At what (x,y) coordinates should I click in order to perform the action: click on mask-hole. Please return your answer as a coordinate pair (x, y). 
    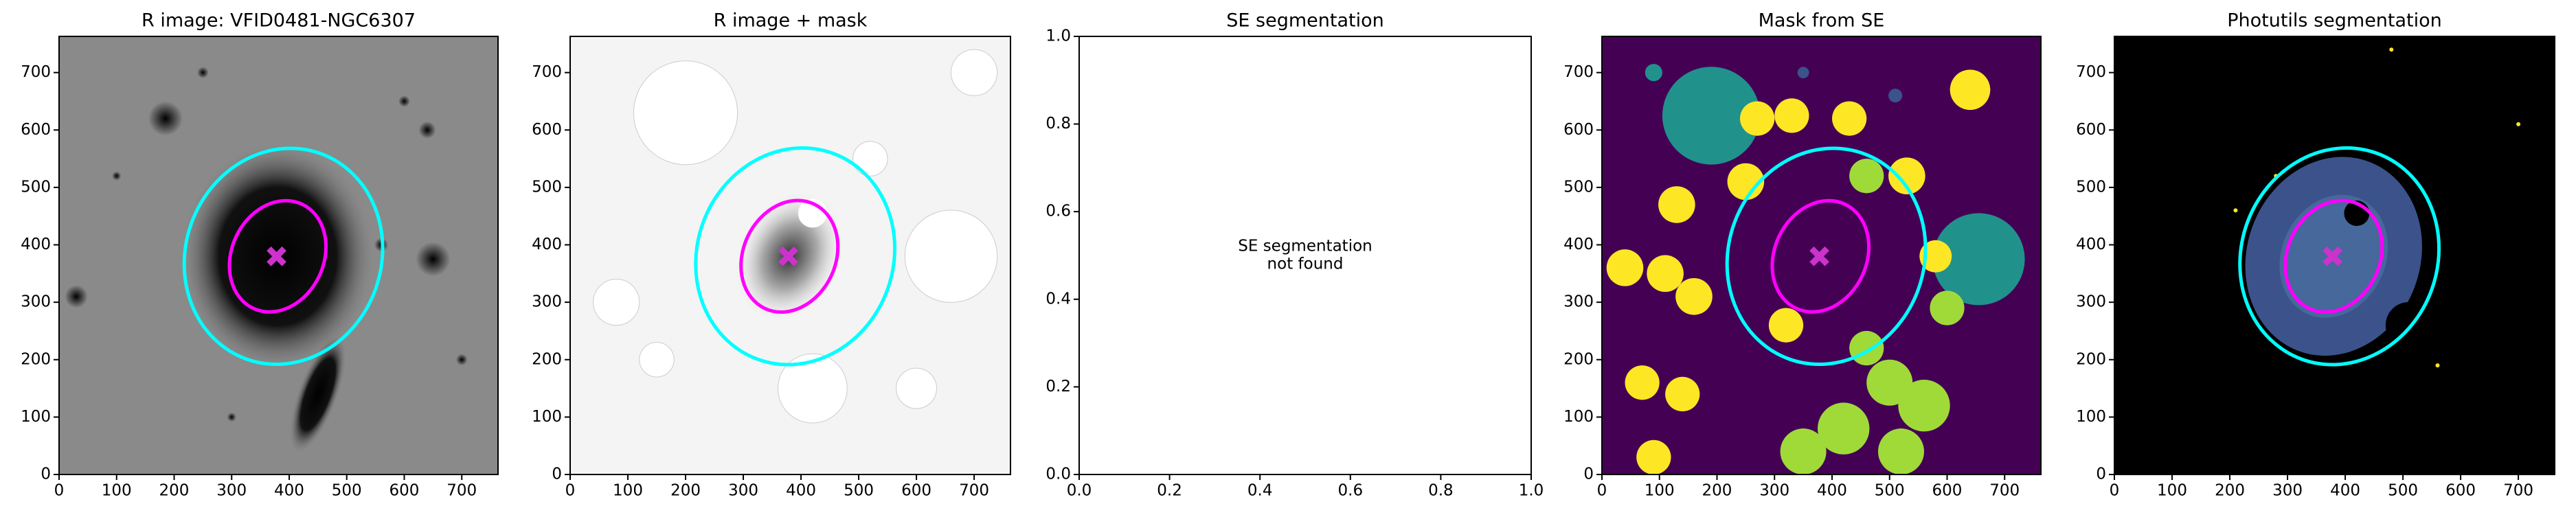
    Looking at the image, I should click on (2408, 325).